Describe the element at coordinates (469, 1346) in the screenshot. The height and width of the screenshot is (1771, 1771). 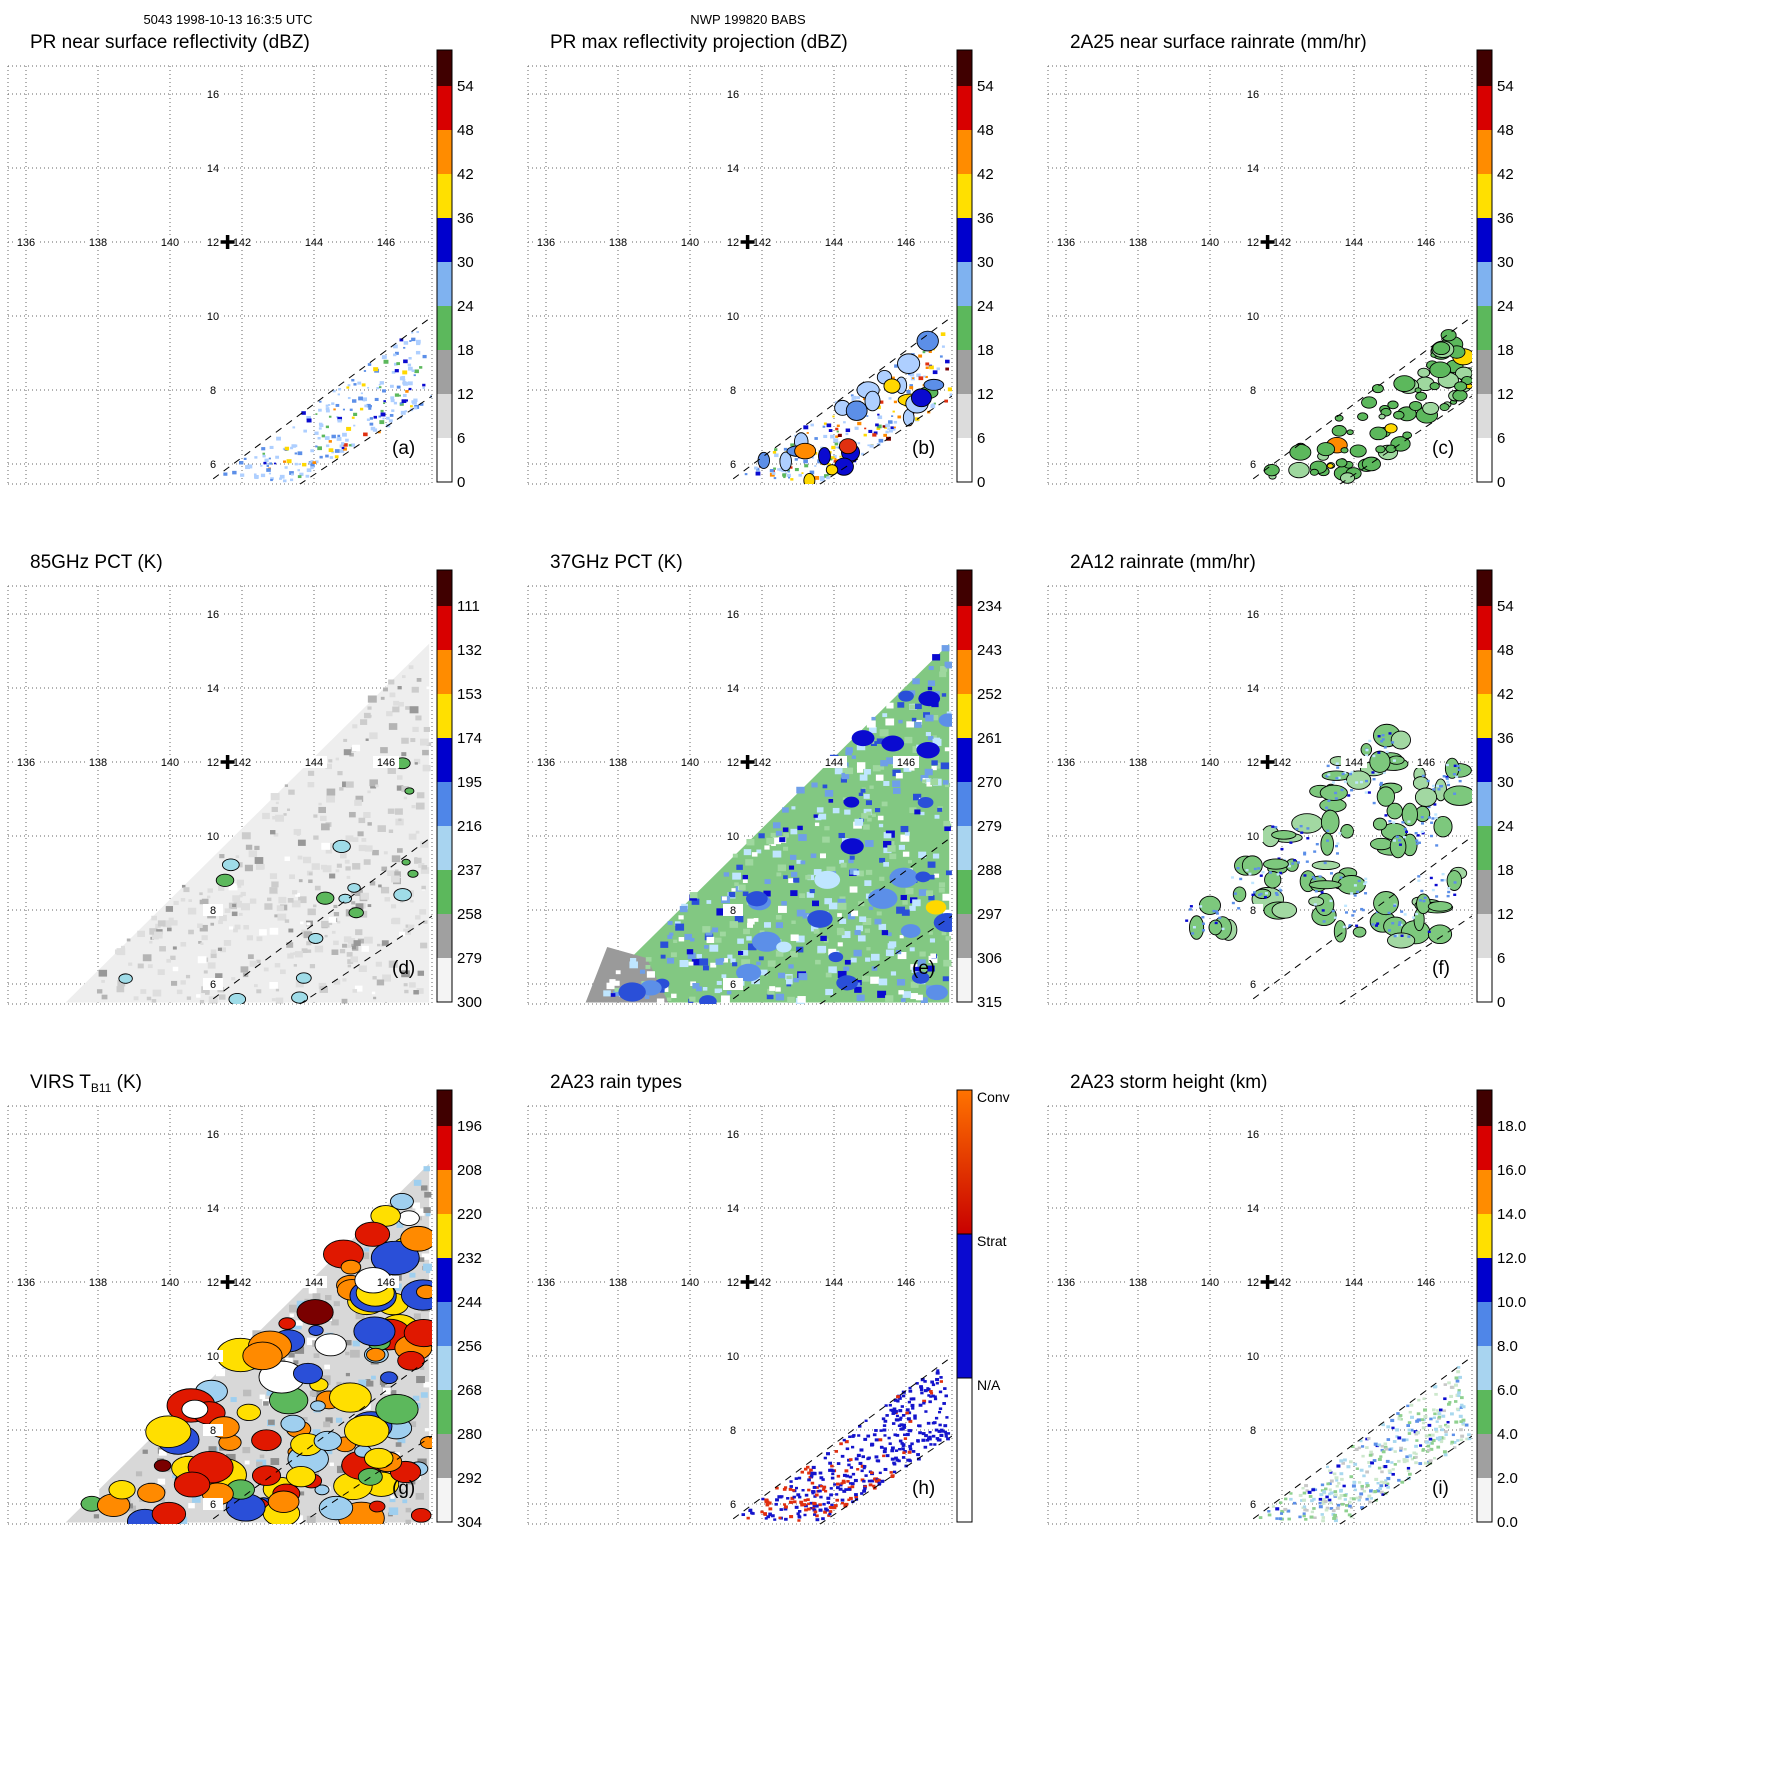
I see `colorbar-tick-label: 256` at that location.